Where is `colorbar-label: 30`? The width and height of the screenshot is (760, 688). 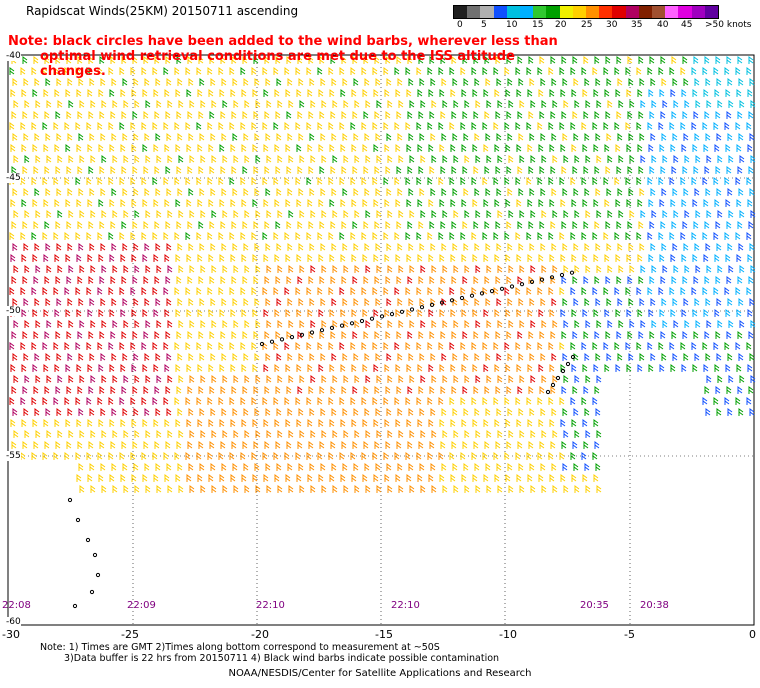 colorbar-label: 30 is located at coordinates (612, 25).